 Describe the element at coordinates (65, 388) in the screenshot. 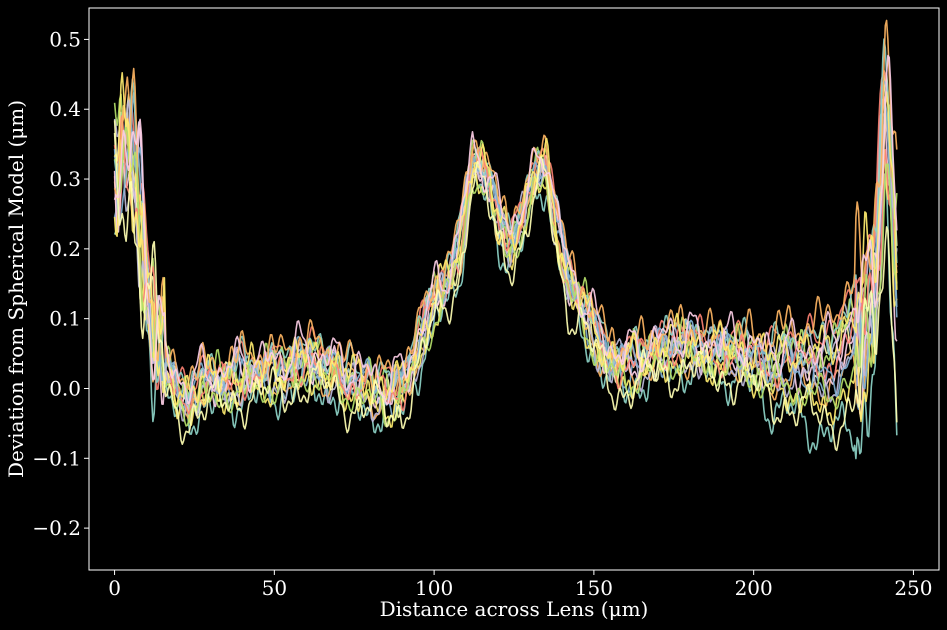

I see `y-tick-label: 0.0` at that location.